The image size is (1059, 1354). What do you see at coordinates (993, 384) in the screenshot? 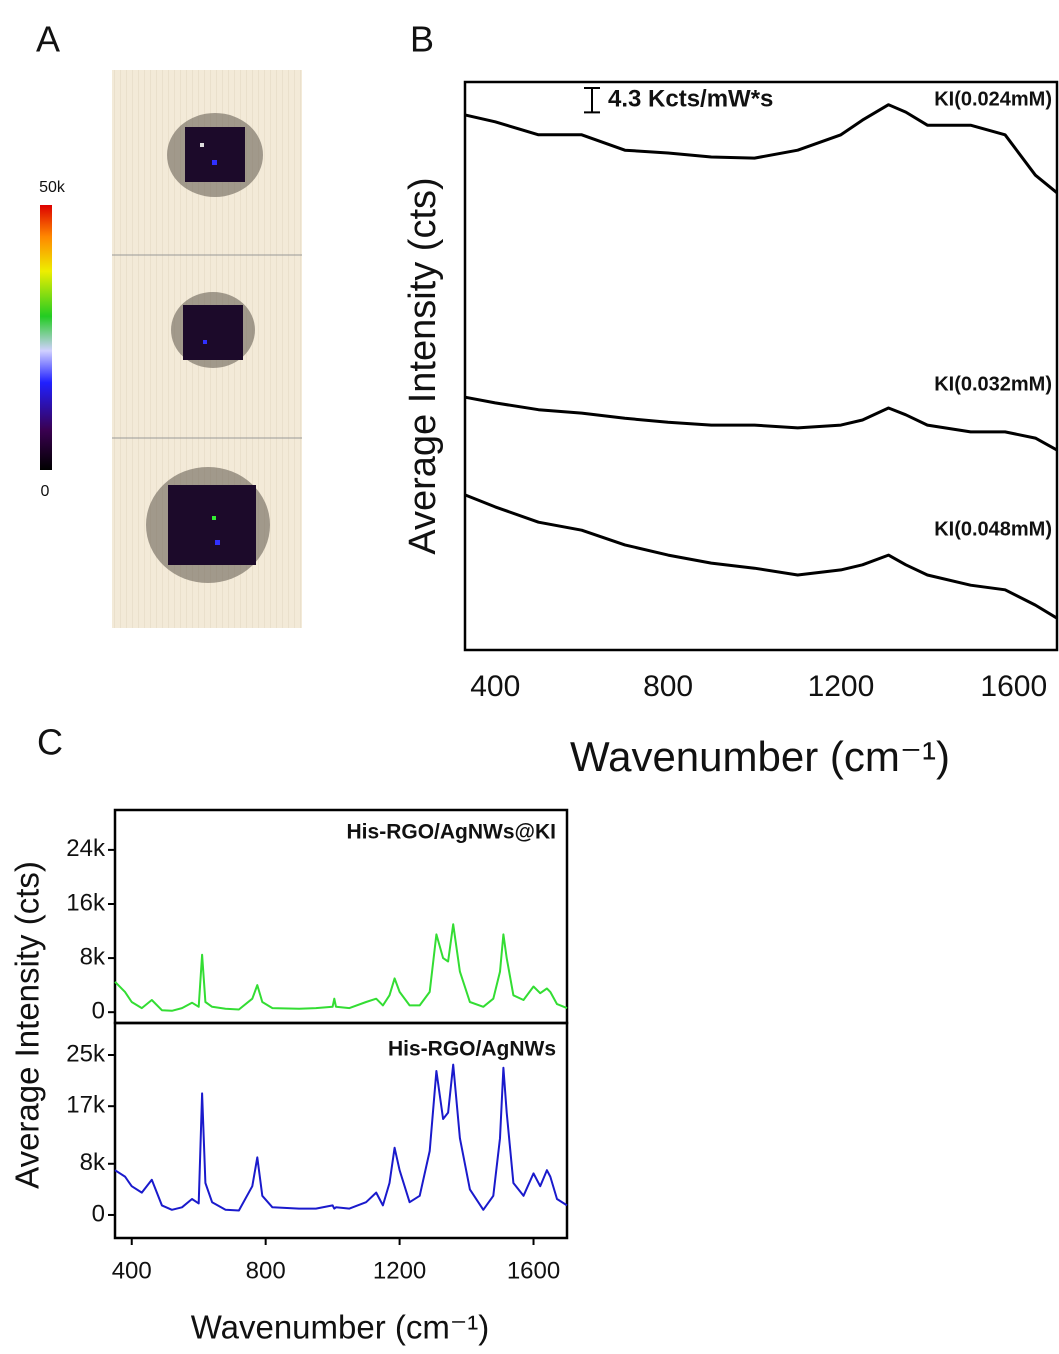
I see `series-label: KI(0.032mM)` at bounding box center [993, 384].